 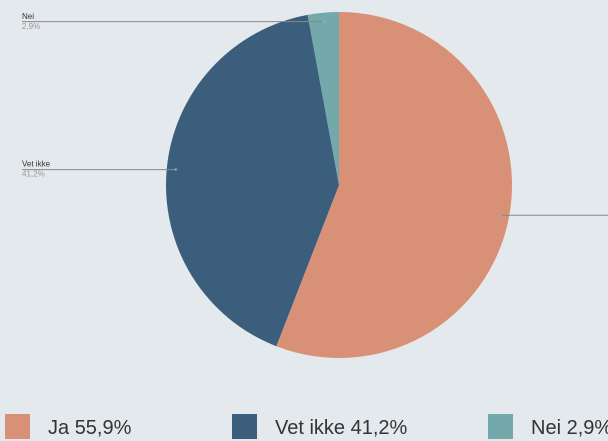 I want to click on legend-name: Ja, so click(x=59, y=428).